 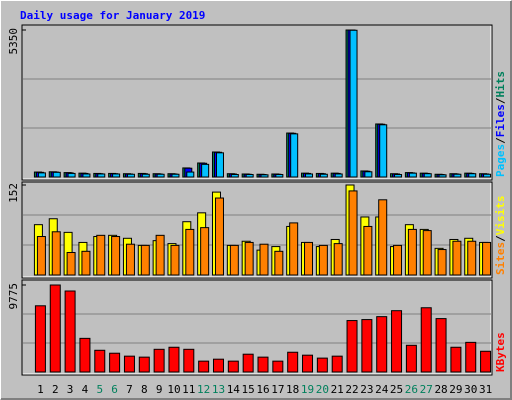 What do you see at coordinates (455, 389) in the screenshot?
I see `x-tick-label: 29` at bounding box center [455, 389].